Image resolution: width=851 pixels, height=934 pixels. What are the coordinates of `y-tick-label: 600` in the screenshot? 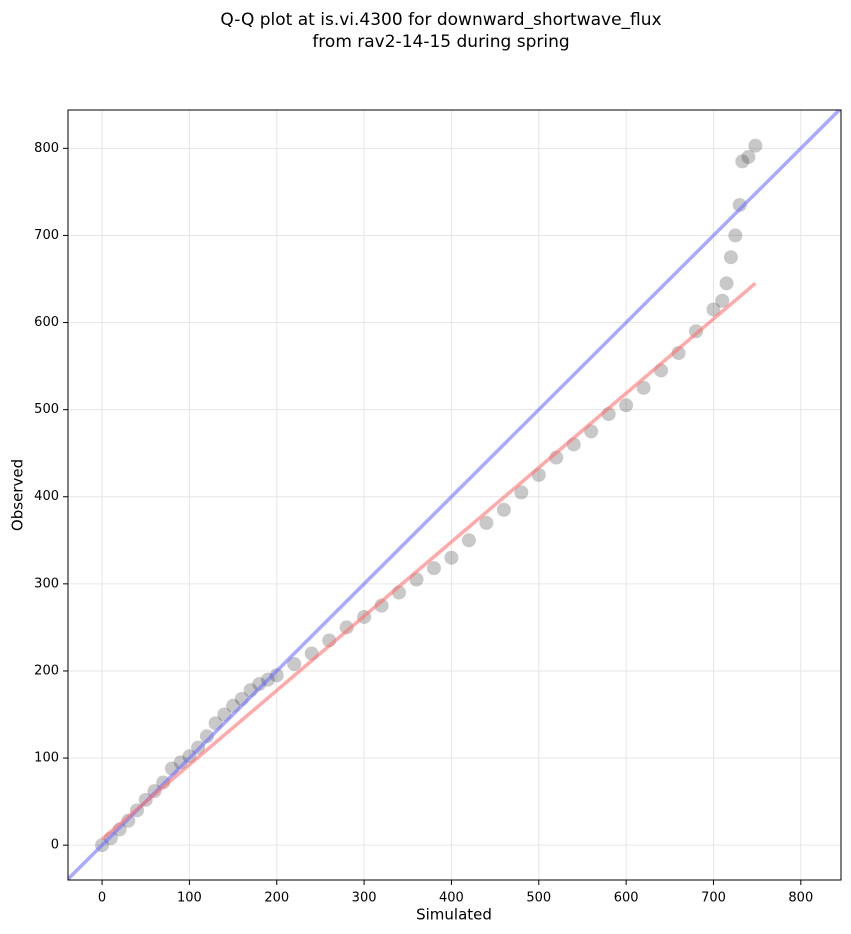 It's located at (46, 322).